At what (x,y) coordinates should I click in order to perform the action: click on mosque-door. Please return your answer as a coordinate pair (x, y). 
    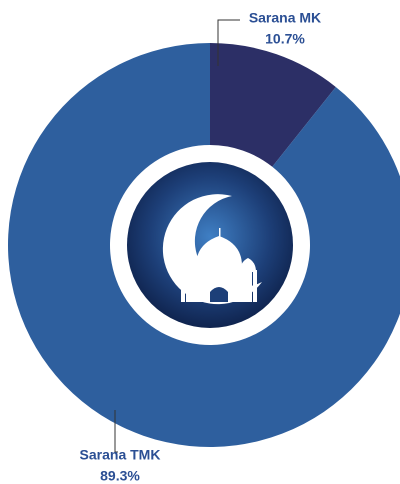
    Looking at the image, I should click on (219, 294).